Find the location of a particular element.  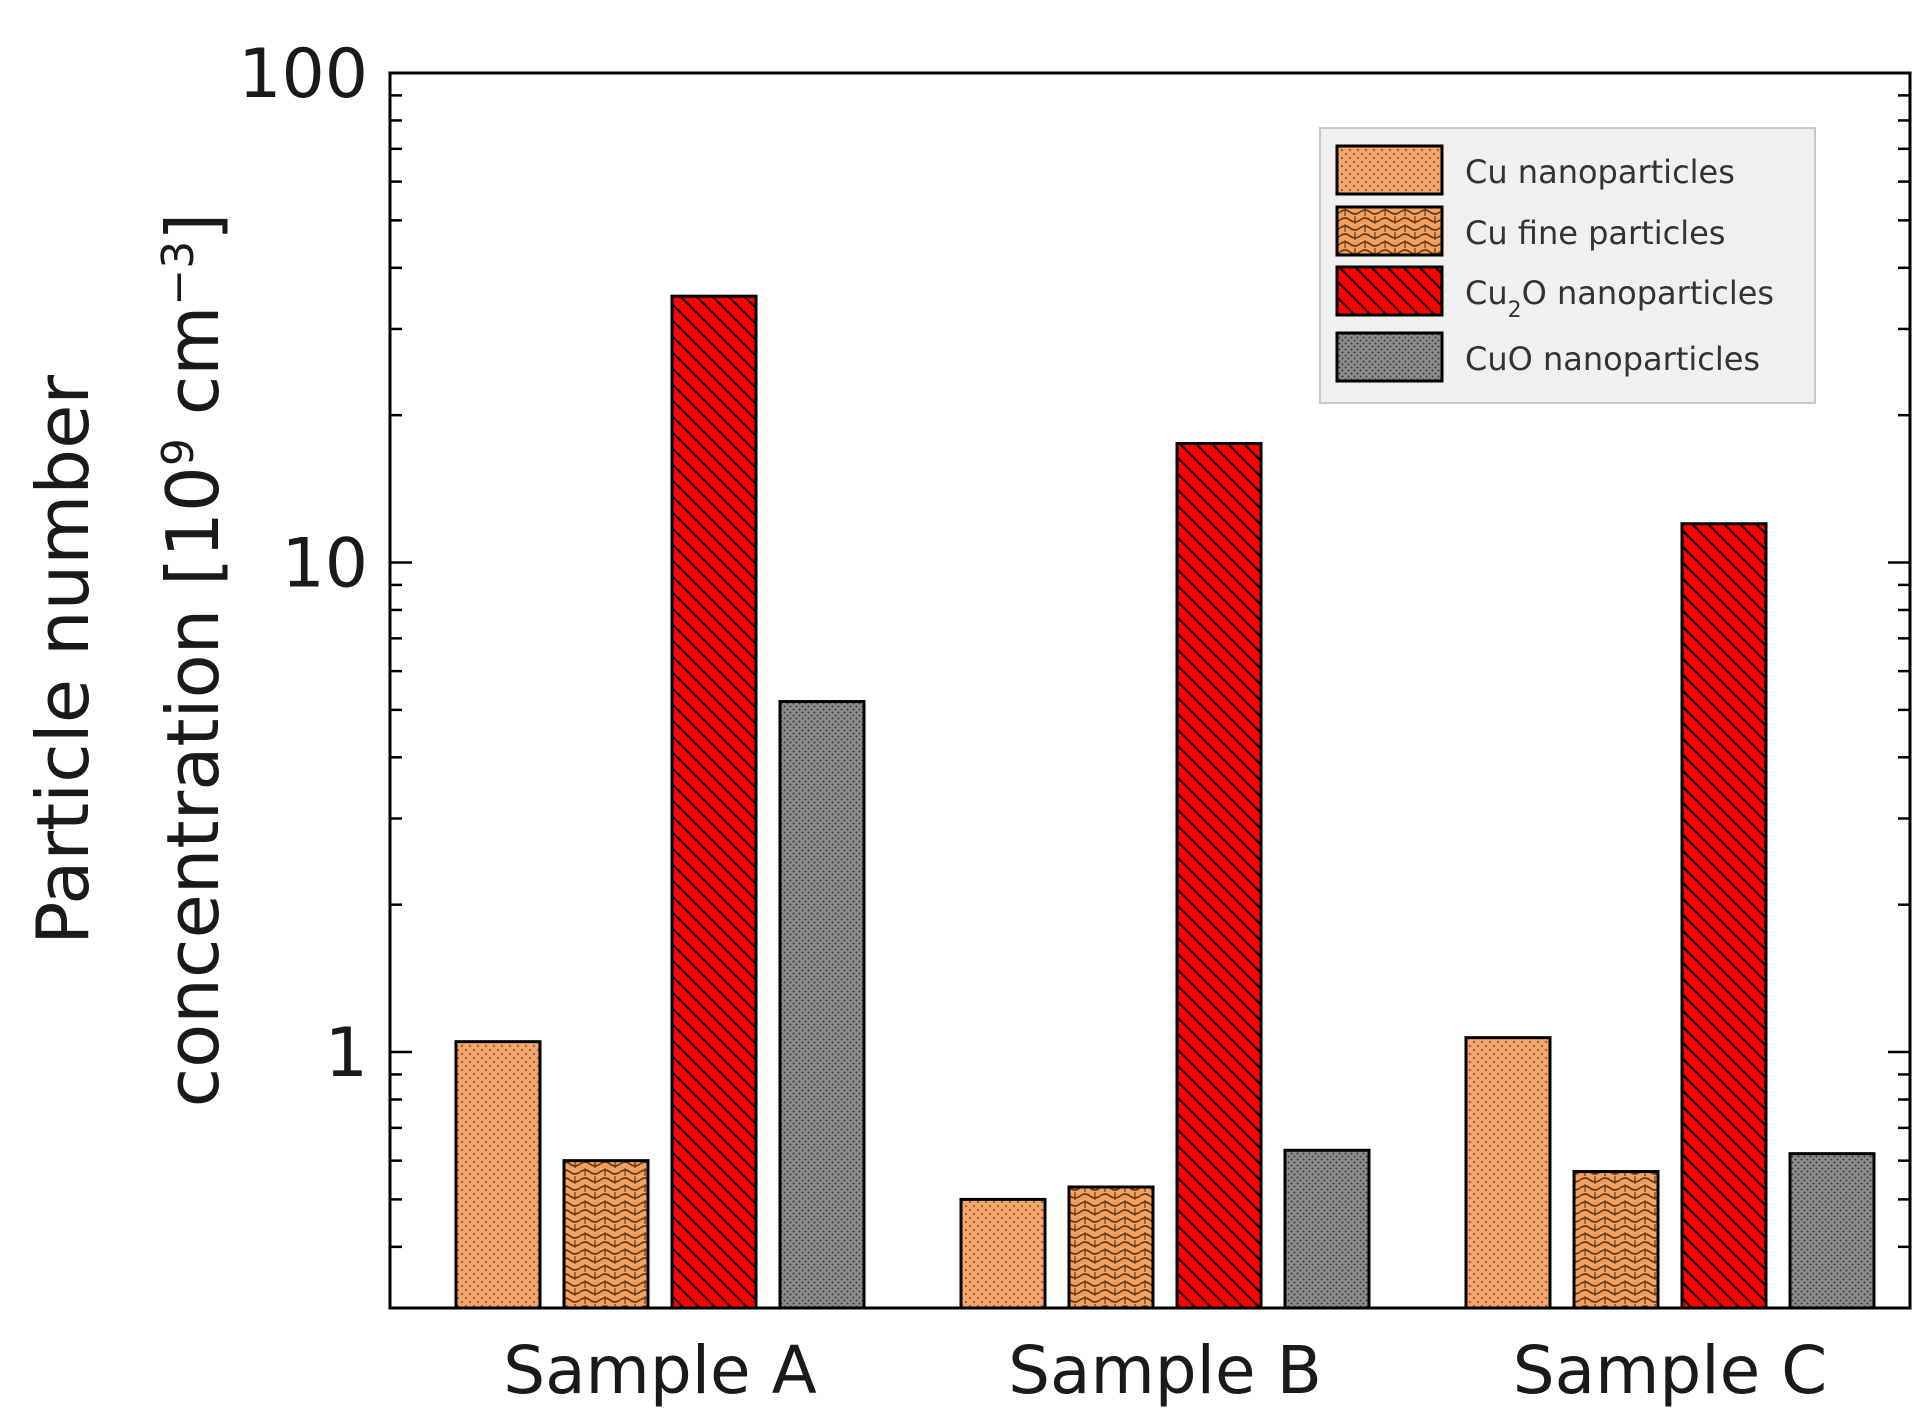

y-axis-title-prefix: concentration [10 is located at coordinates (193, 786).